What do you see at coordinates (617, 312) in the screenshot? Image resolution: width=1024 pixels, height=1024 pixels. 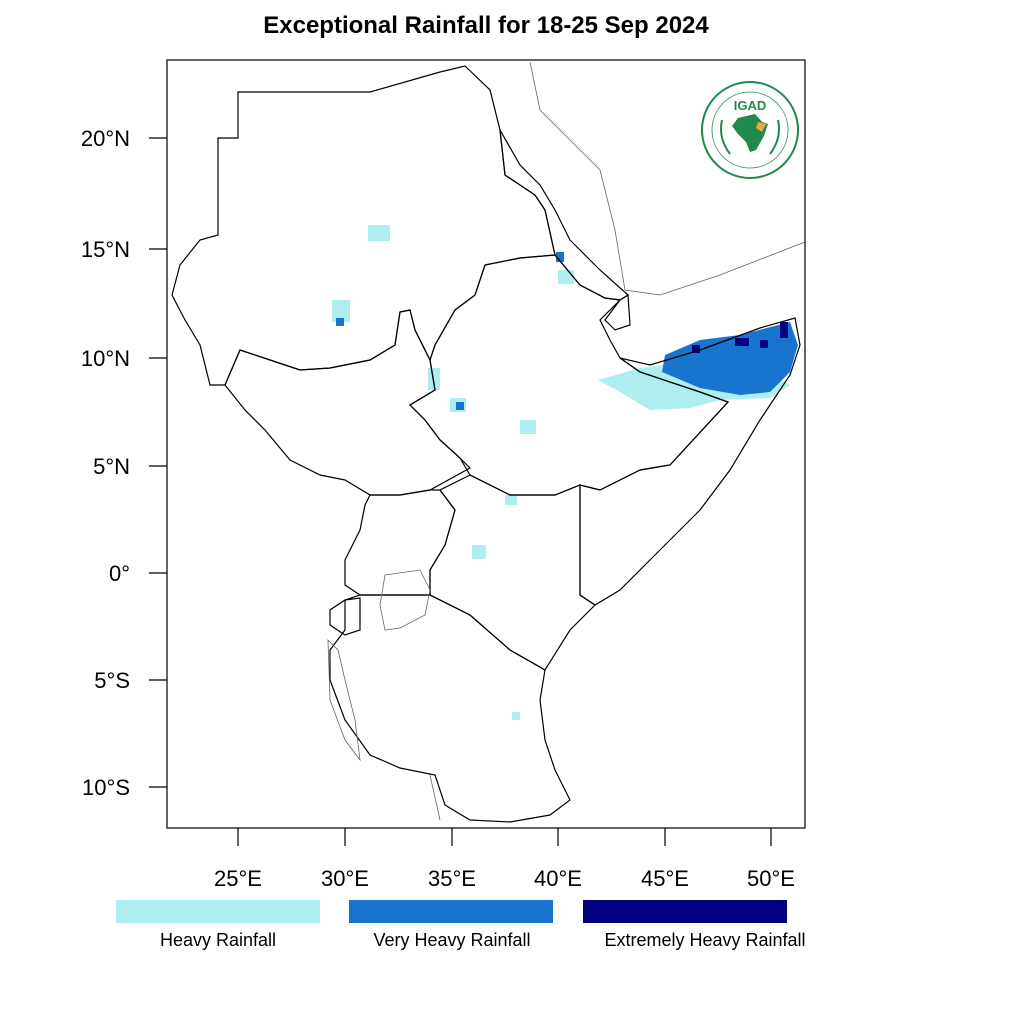 I see `border-djibouti` at bounding box center [617, 312].